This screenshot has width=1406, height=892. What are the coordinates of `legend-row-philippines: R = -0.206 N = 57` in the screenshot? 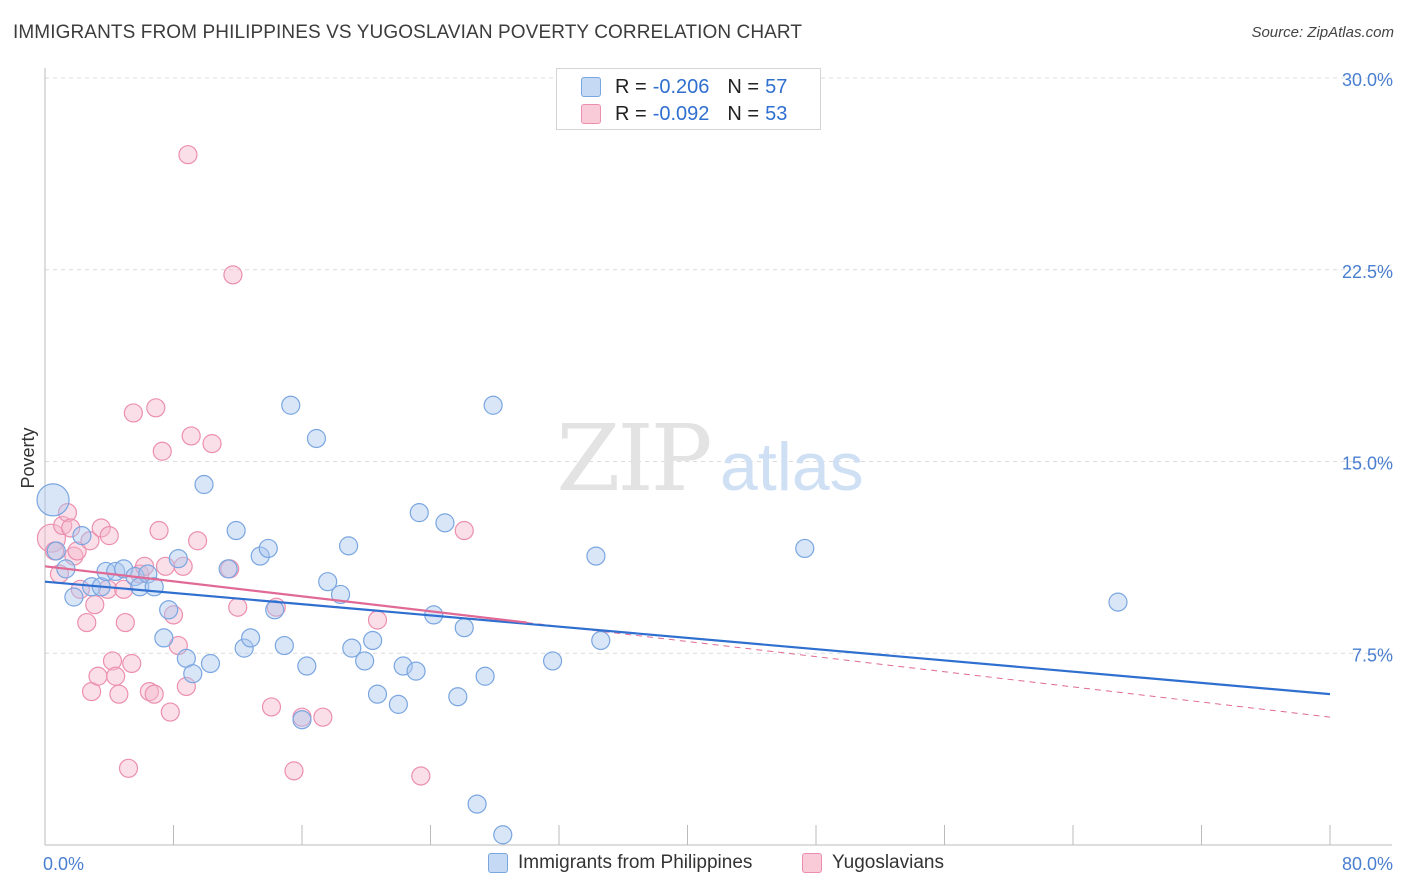 It's located at (684, 87).